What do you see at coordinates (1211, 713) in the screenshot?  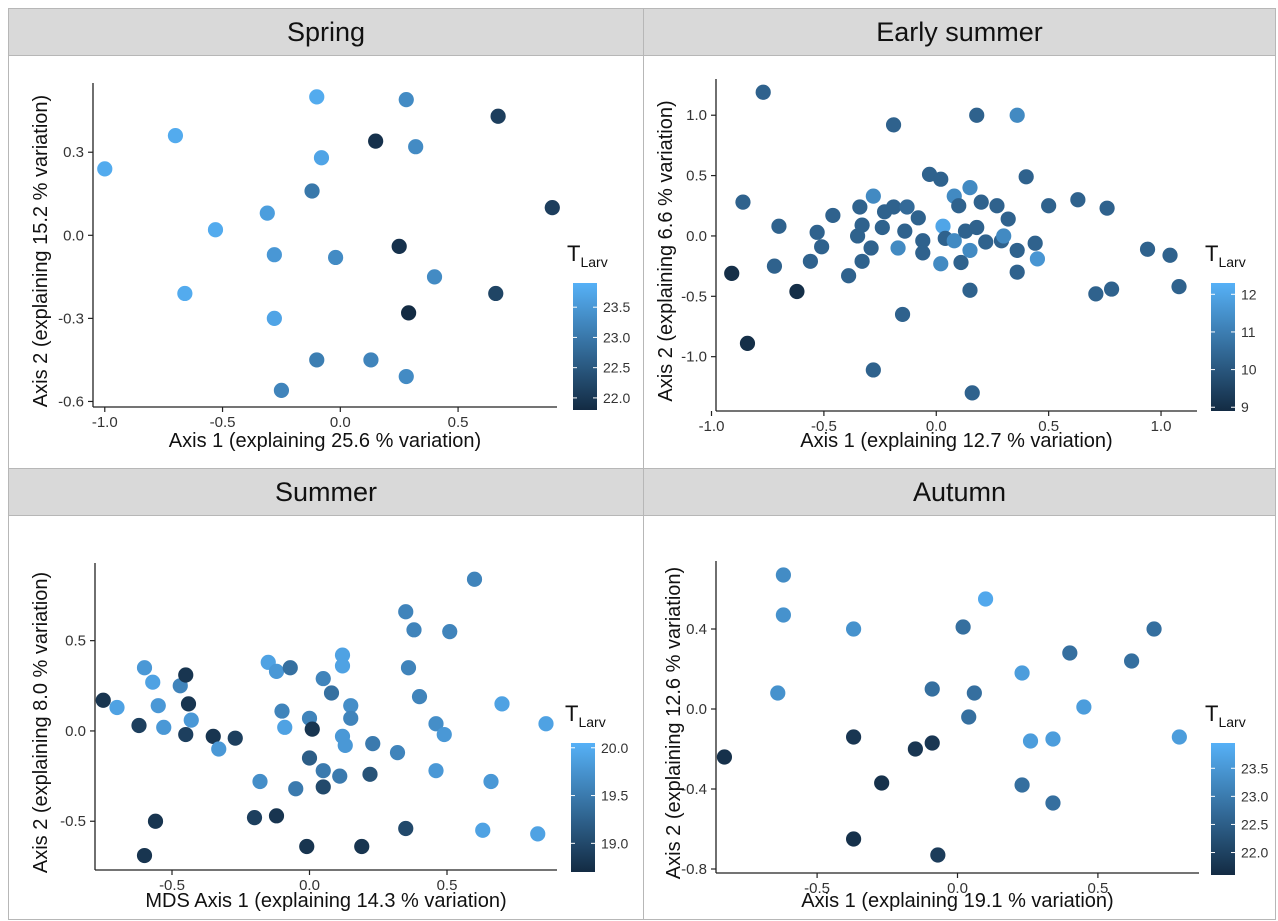 I see `legend-title-main: T` at bounding box center [1211, 713].